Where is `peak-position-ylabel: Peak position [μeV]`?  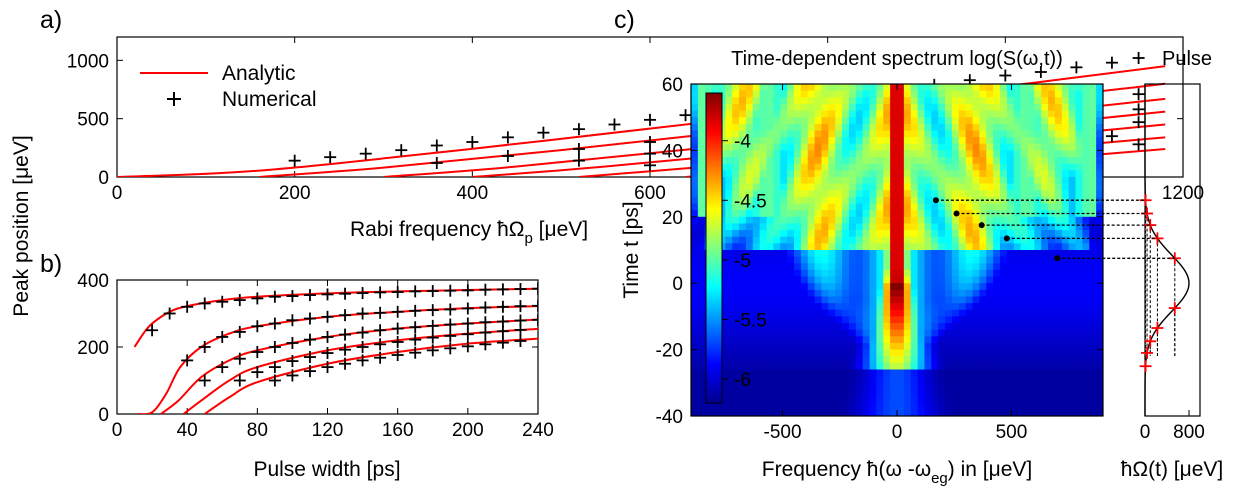 peak-position-ylabel: Peak position [μeV] is located at coordinates (21, 225).